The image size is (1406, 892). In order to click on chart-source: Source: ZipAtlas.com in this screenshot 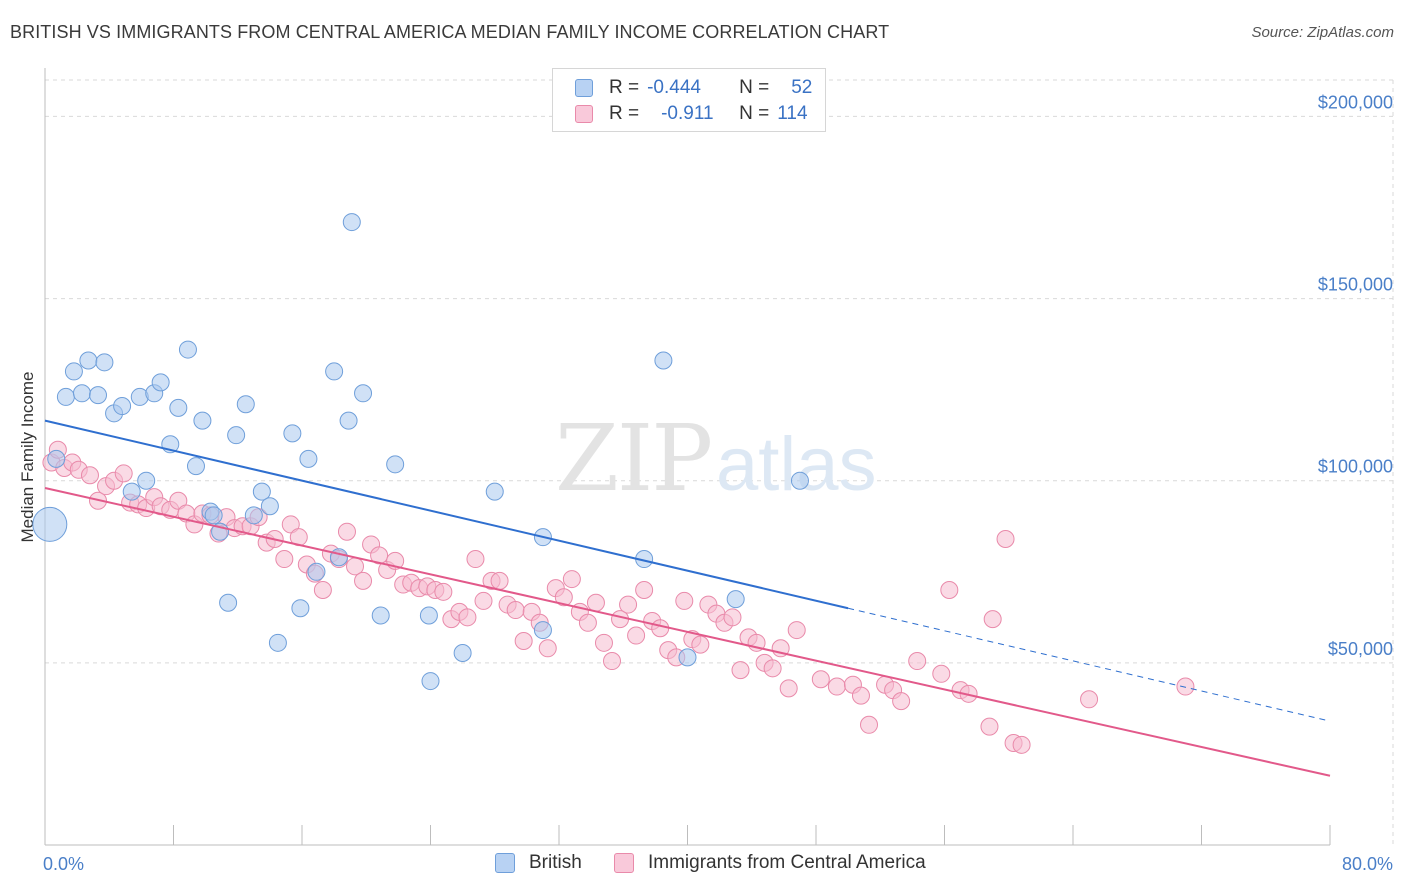, I will do `click(1322, 32)`.